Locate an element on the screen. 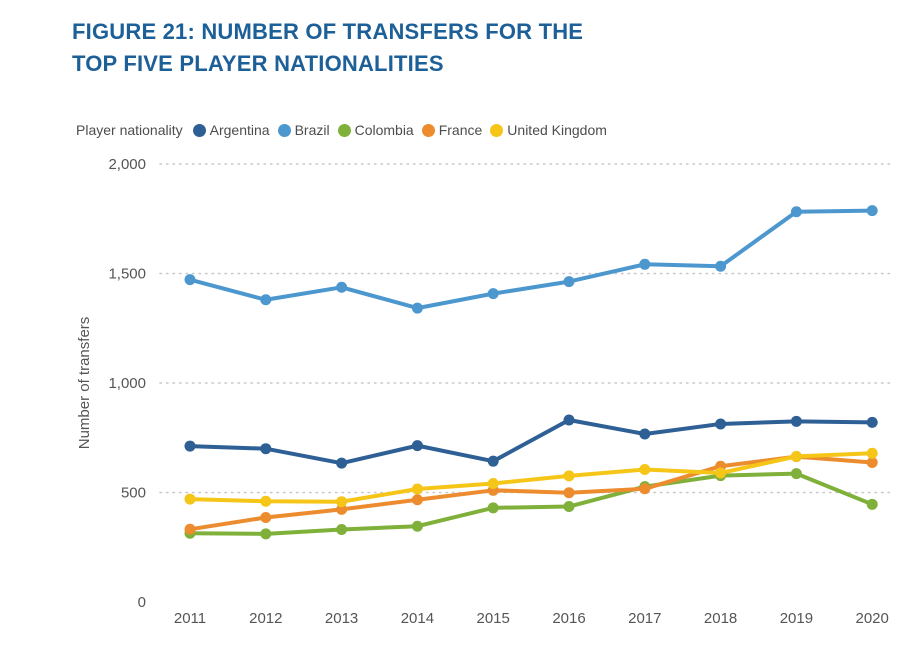 This screenshot has width=910, height=646. x-tick-label: 2016 is located at coordinates (568, 618).